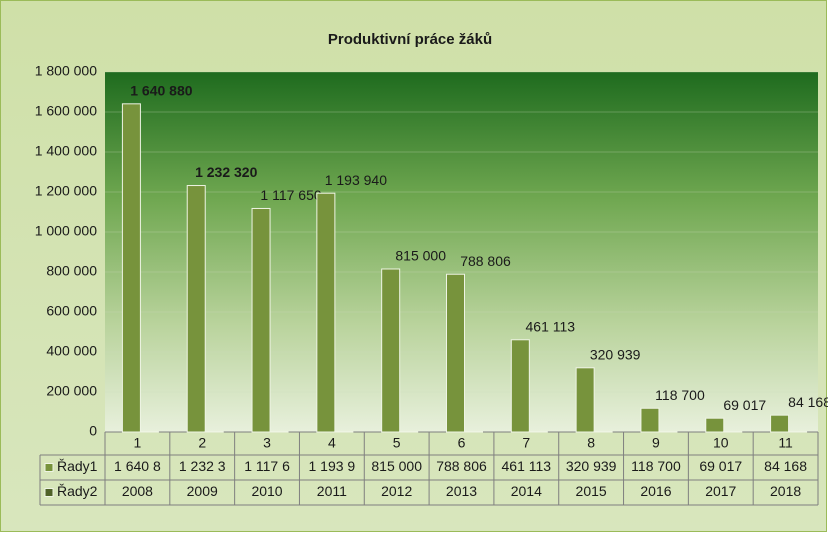 Image resolution: width=828 pixels, height=533 pixels. What do you see at coordinates (137, 466) in the screenshot?
I see `table-cell: 1 640 8` at bounding box center [137, 466].